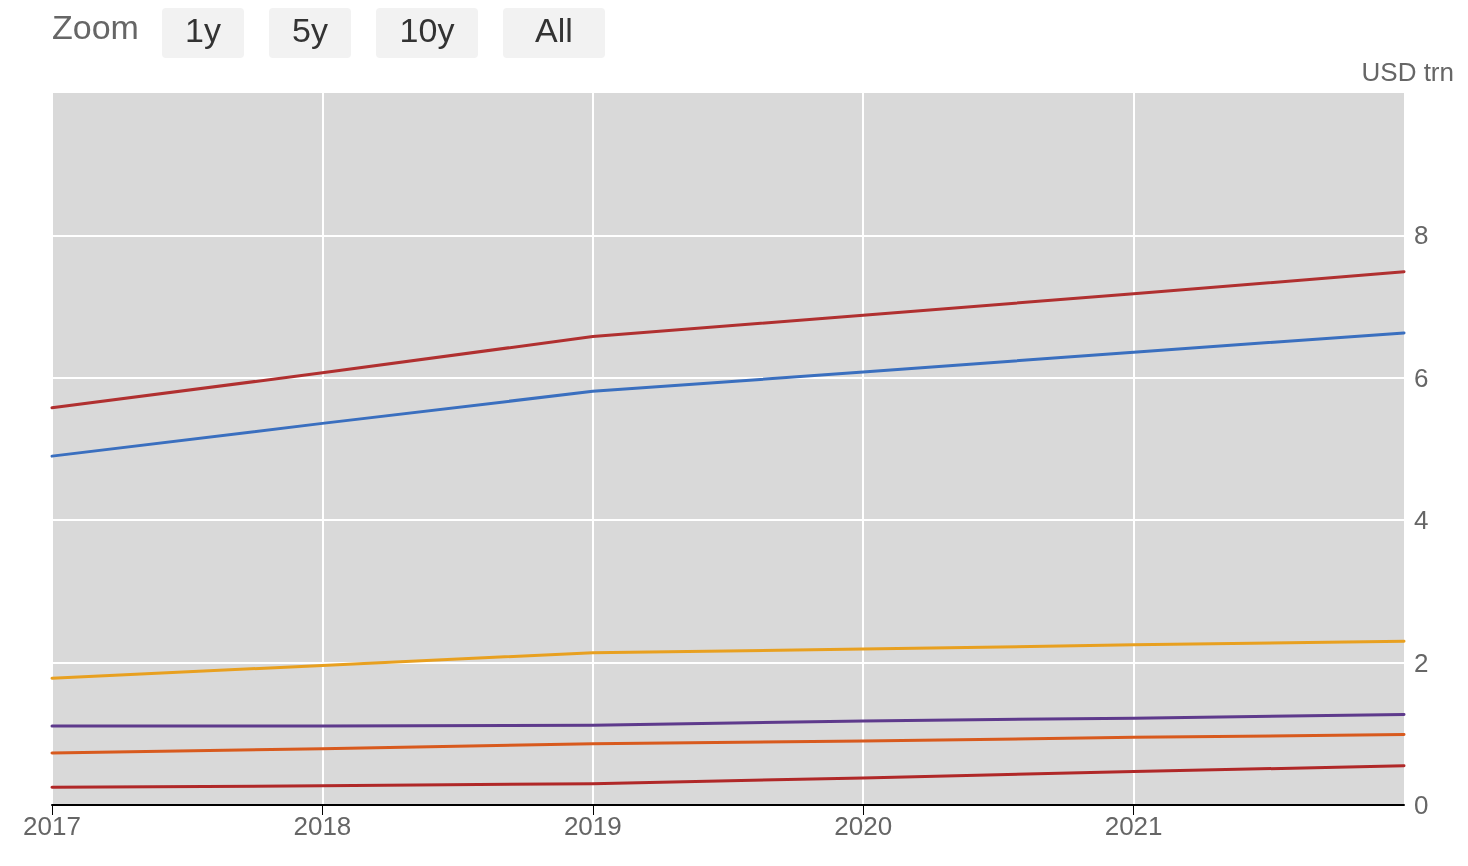  What do you see at coordinates (1421, 377) in the screenshot?
I see `y-tick-label: 6` at bounding box center [1421, 377].